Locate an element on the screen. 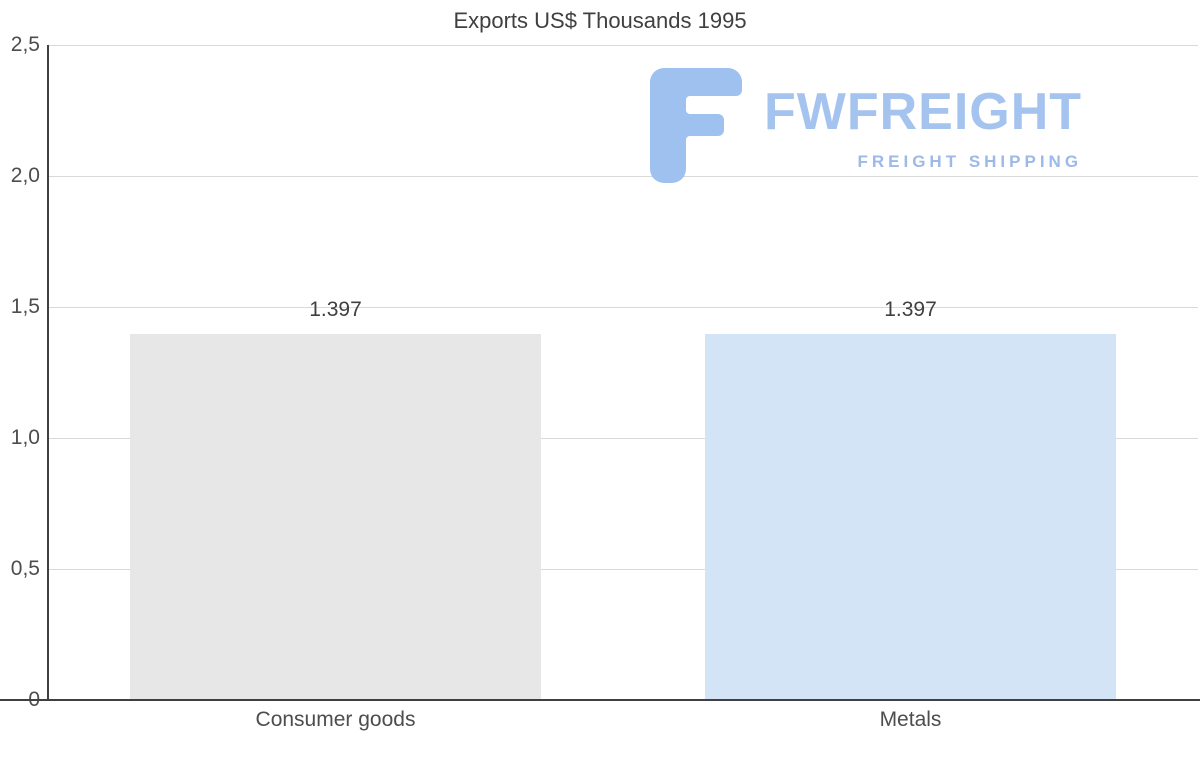 Image resolution: width=1200 pixels, height=763 pixels. y-tick-label: 2,5 is located at coordinates (25, 44).